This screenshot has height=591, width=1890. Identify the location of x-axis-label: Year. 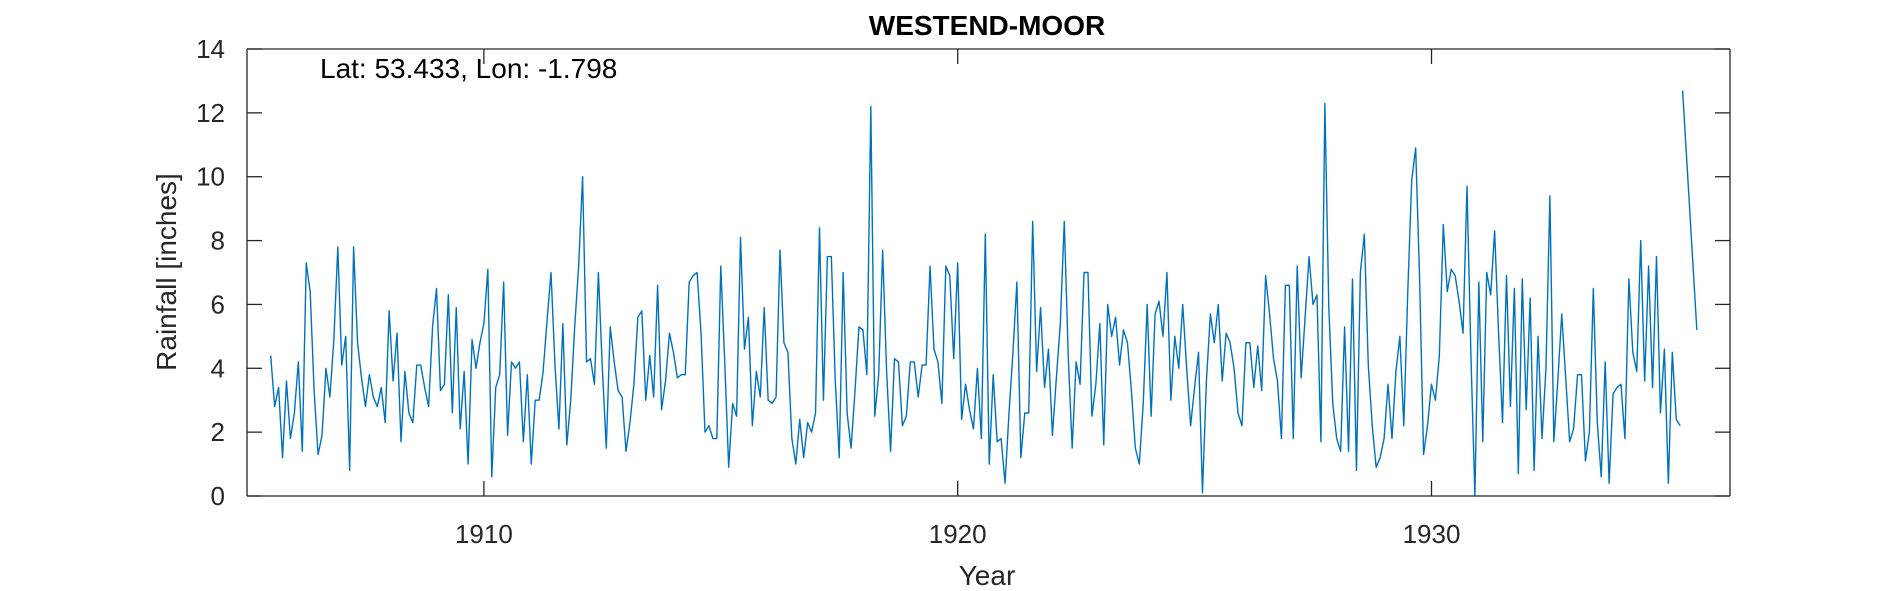
(987, 575).